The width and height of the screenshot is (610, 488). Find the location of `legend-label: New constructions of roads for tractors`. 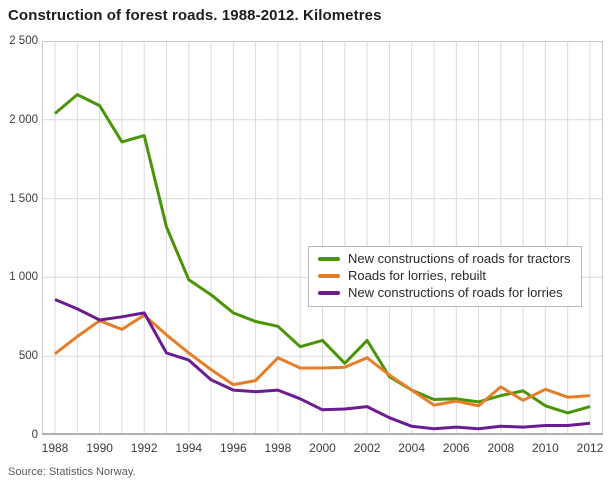

legend-label: New constructions of roads for tractors is located at coordinates (459, 258).